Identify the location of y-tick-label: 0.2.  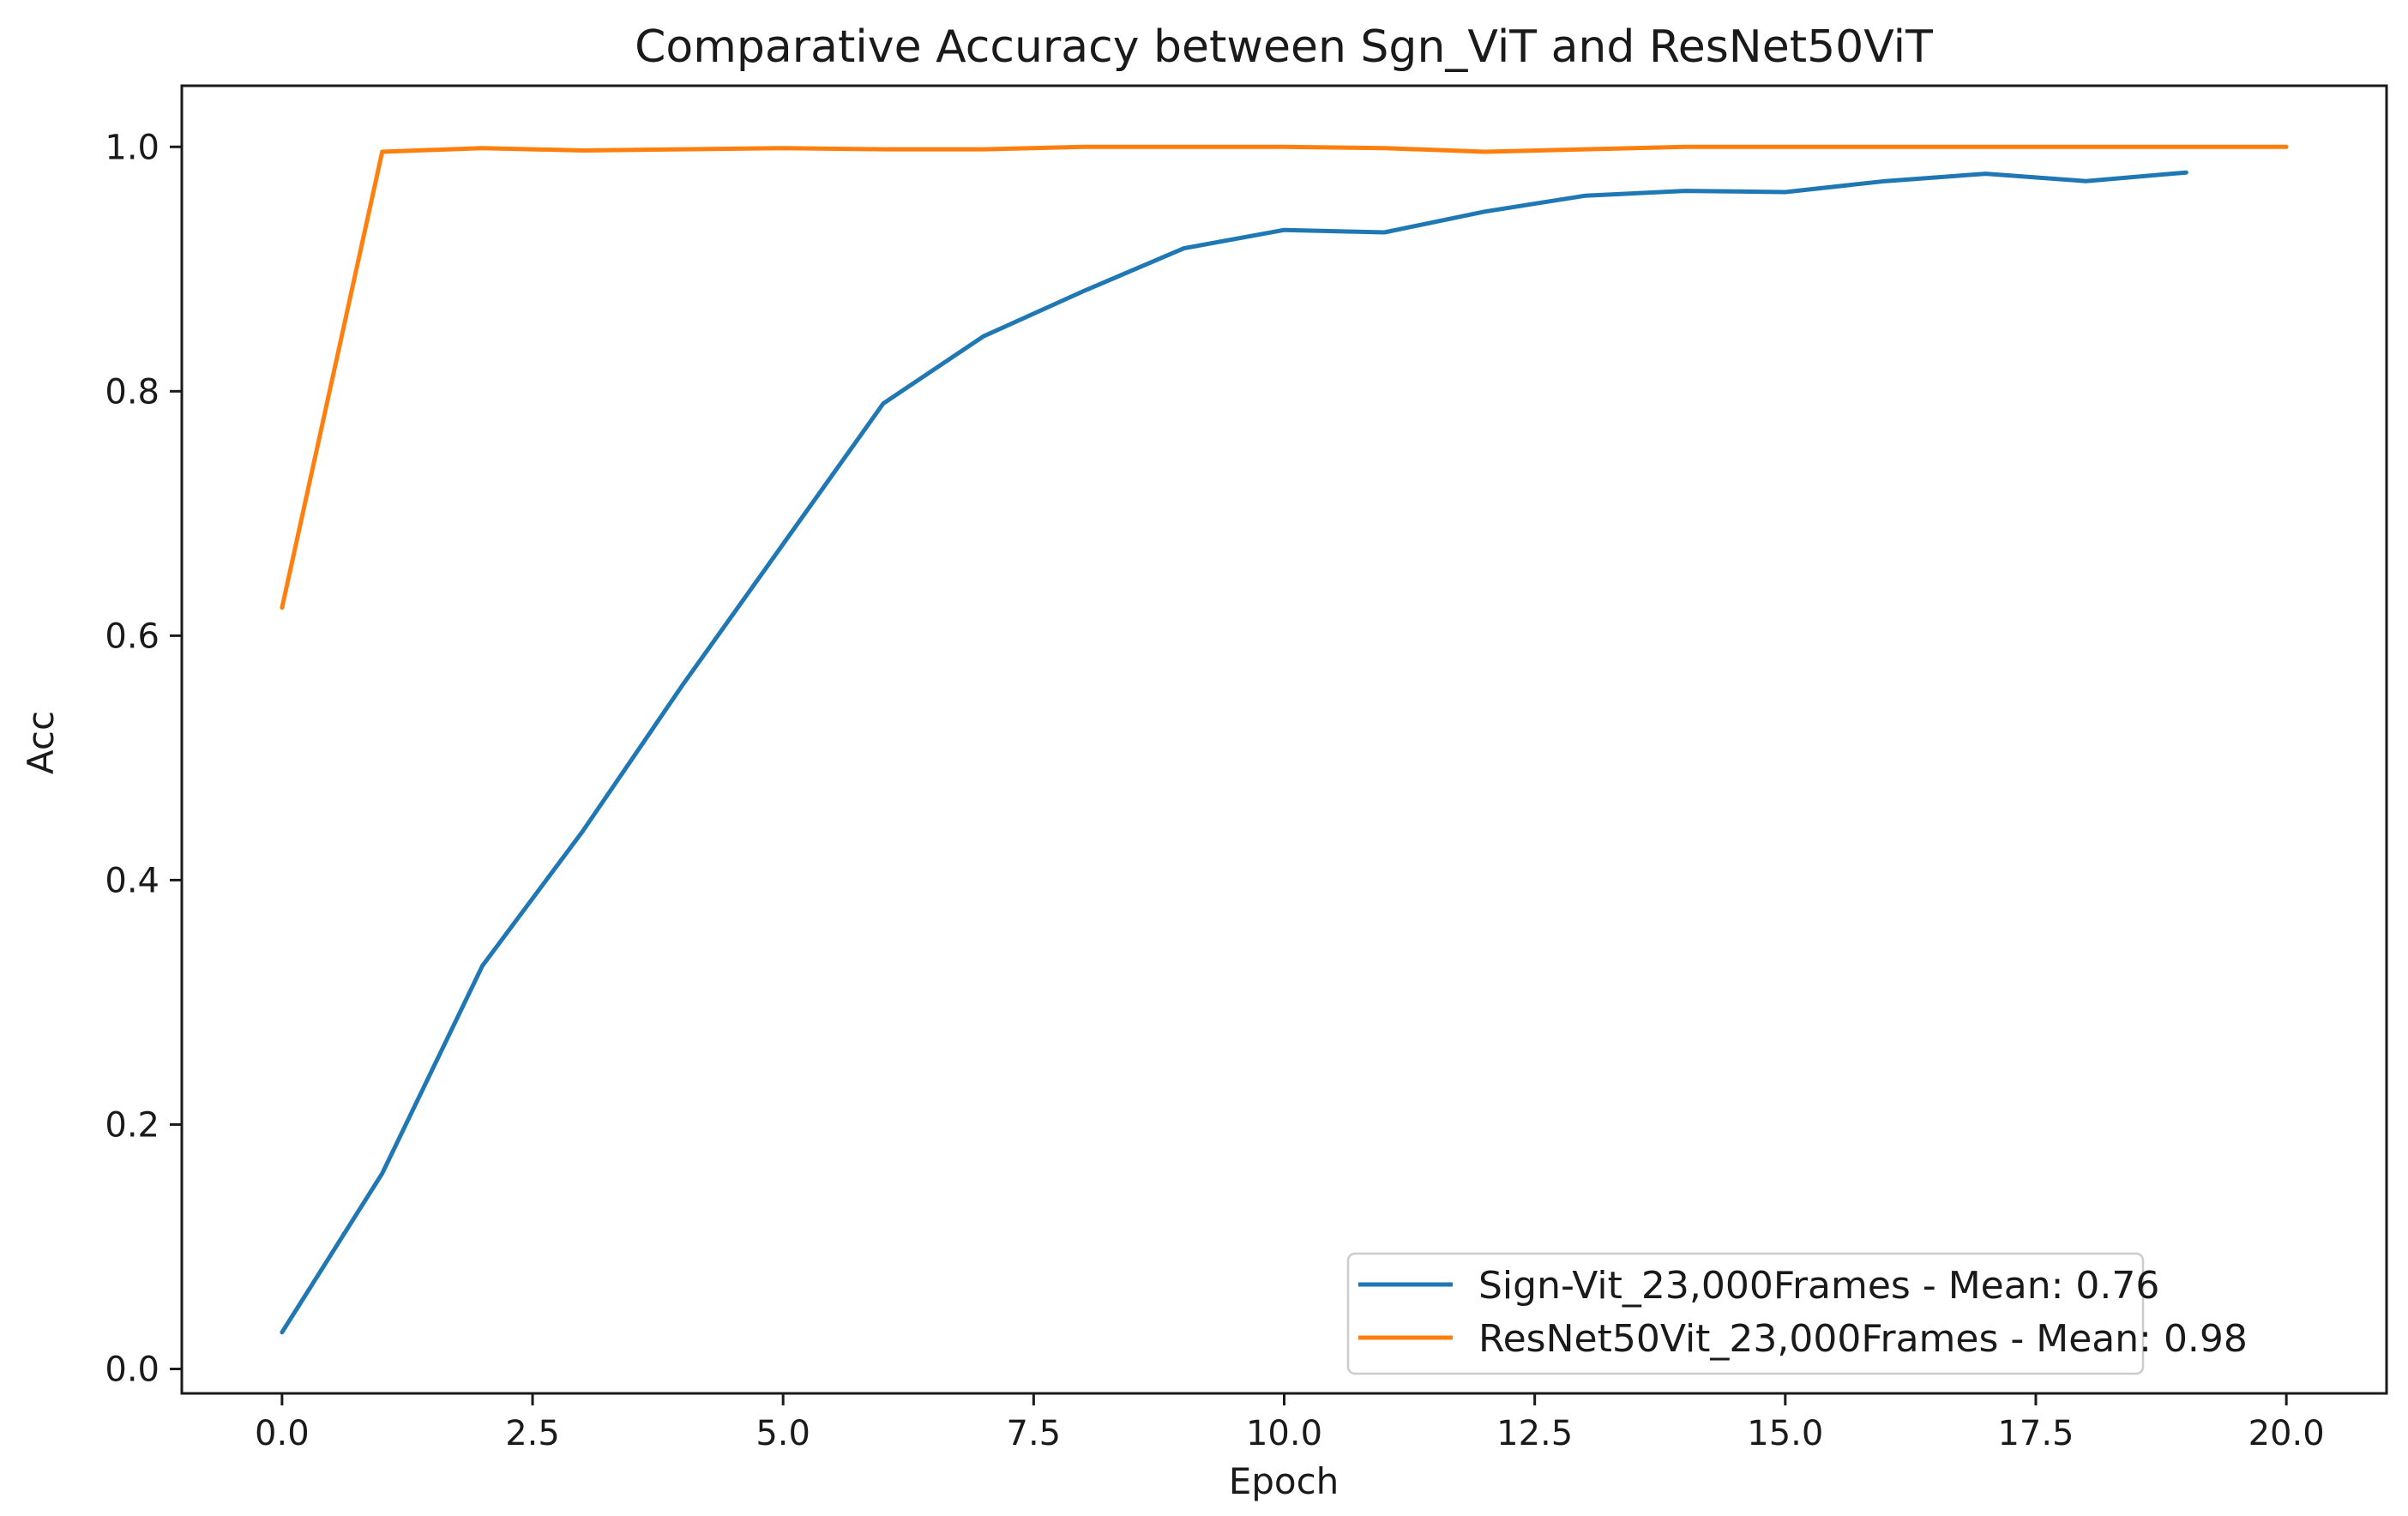
(132, 1125).